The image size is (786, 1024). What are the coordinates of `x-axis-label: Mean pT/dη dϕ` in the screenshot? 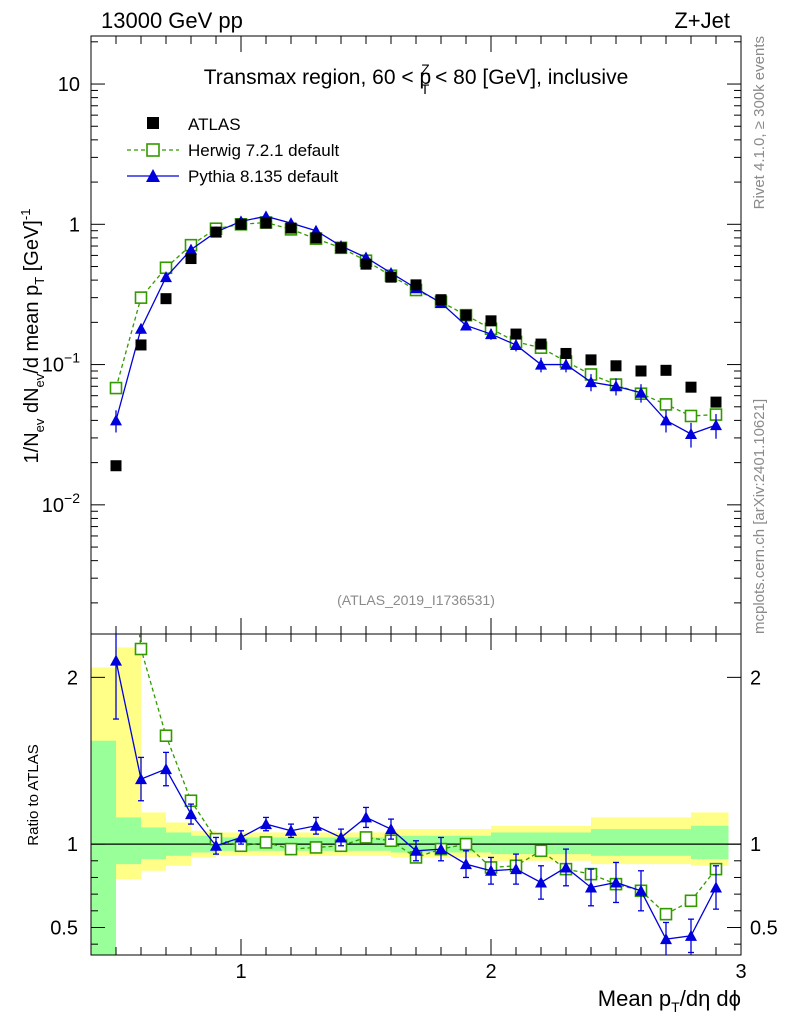 It's located at (669, 1000).